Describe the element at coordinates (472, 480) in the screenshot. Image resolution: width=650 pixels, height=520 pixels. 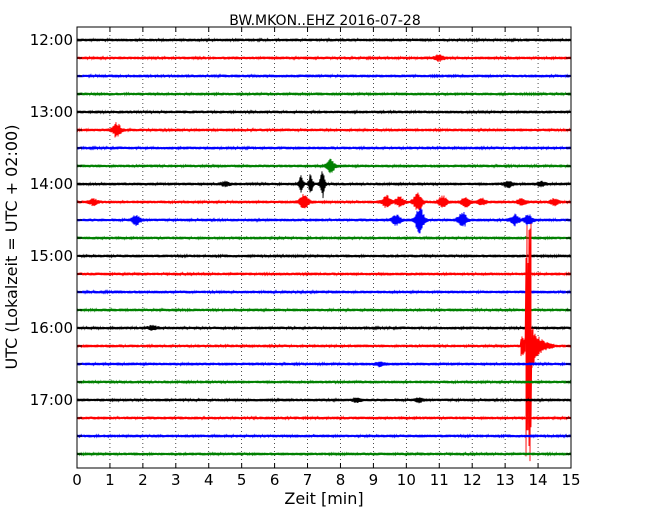
I see `x-tick-label: 12` at that location.